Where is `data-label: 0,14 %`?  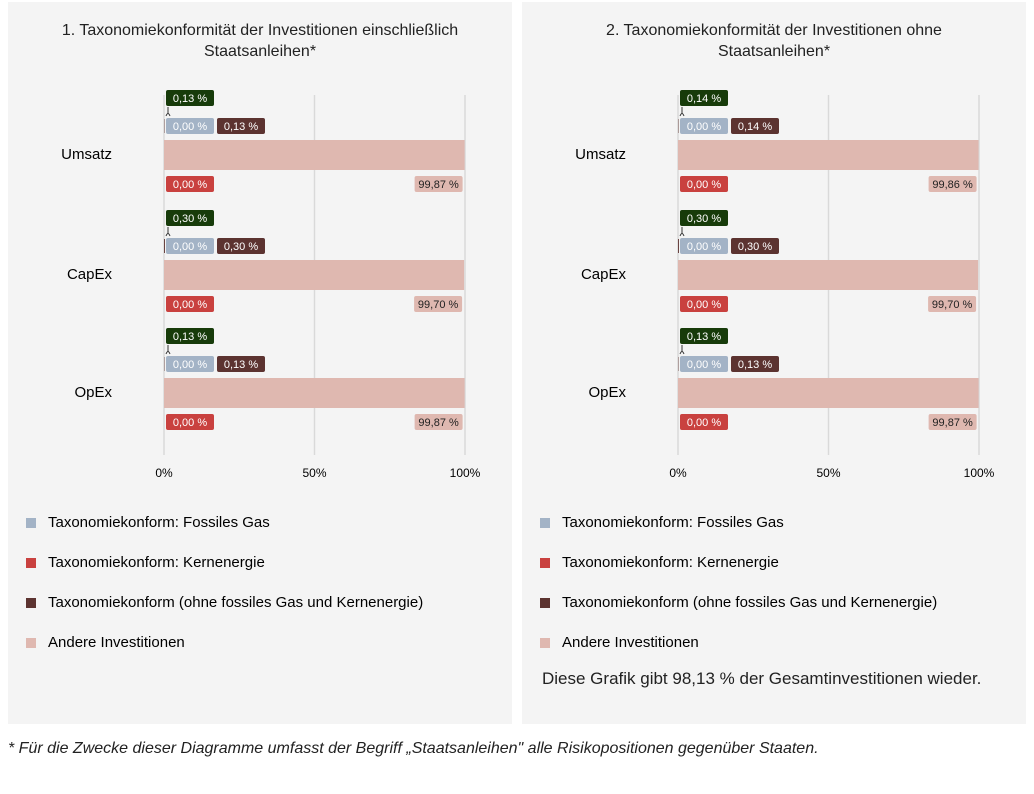
data-label: 0,14 % is located at coordinates (755, 127).